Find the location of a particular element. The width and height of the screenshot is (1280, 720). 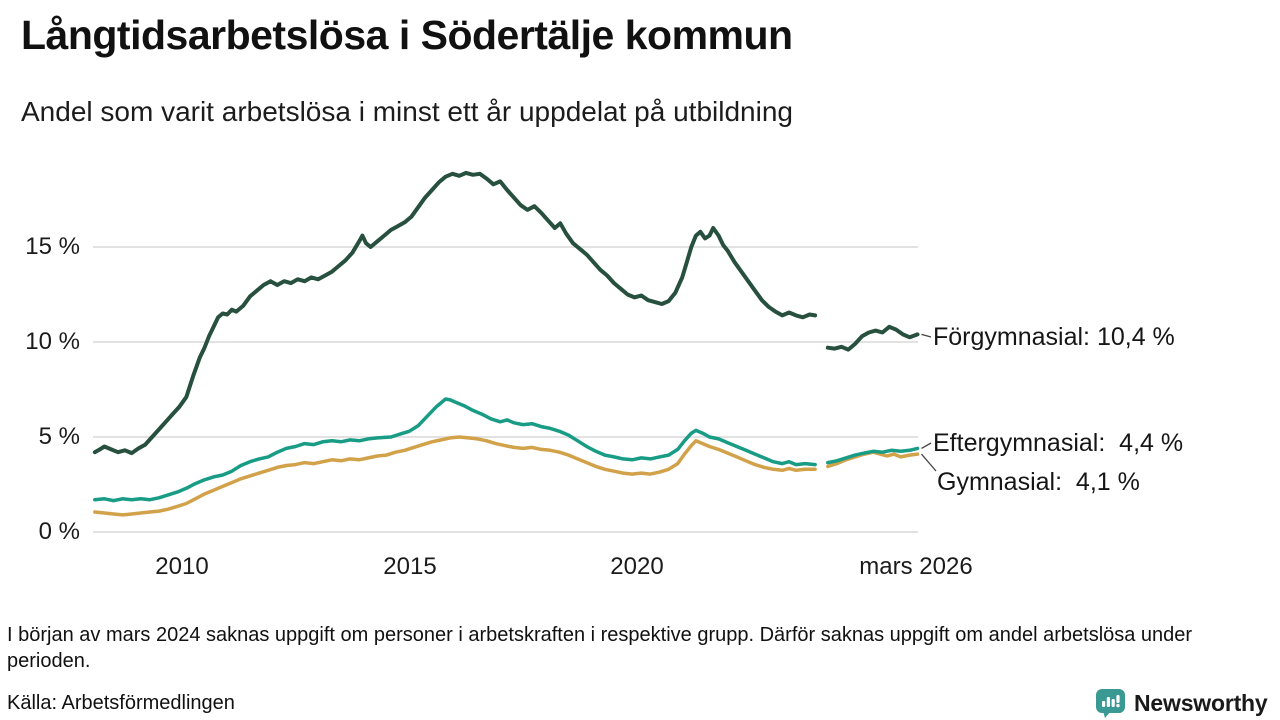

page-title: Långtidsarbetslösa i Södertälje kommun is located at coordinates (407, 35).